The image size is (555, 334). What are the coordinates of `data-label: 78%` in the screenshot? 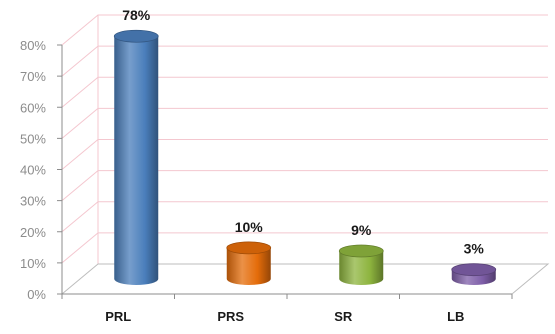 It's located at (136, 15).